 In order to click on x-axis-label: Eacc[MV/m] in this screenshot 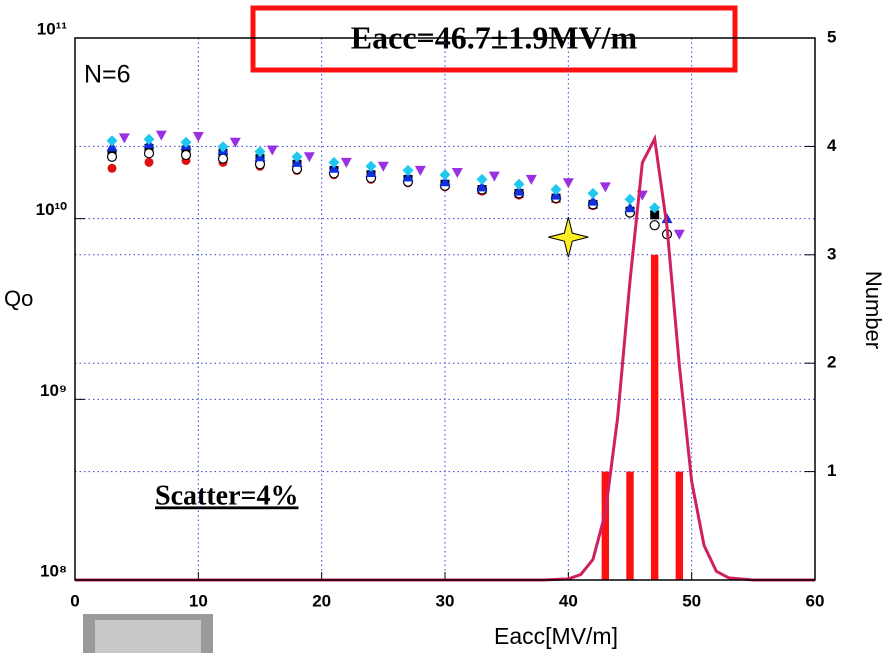, I will do `click(556, 636)`.